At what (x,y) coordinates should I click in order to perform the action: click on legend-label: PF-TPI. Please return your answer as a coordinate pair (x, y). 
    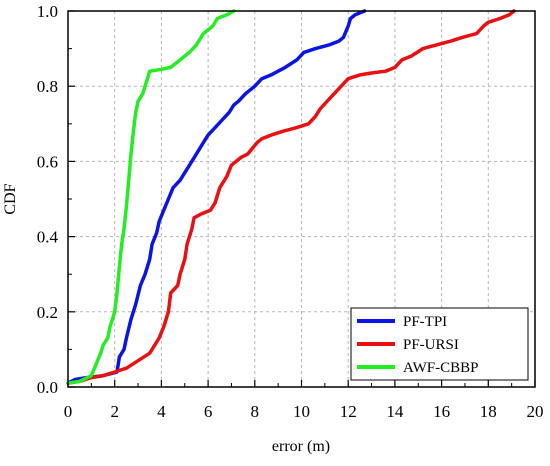
    Looking at the image, I should click on (425, 322).